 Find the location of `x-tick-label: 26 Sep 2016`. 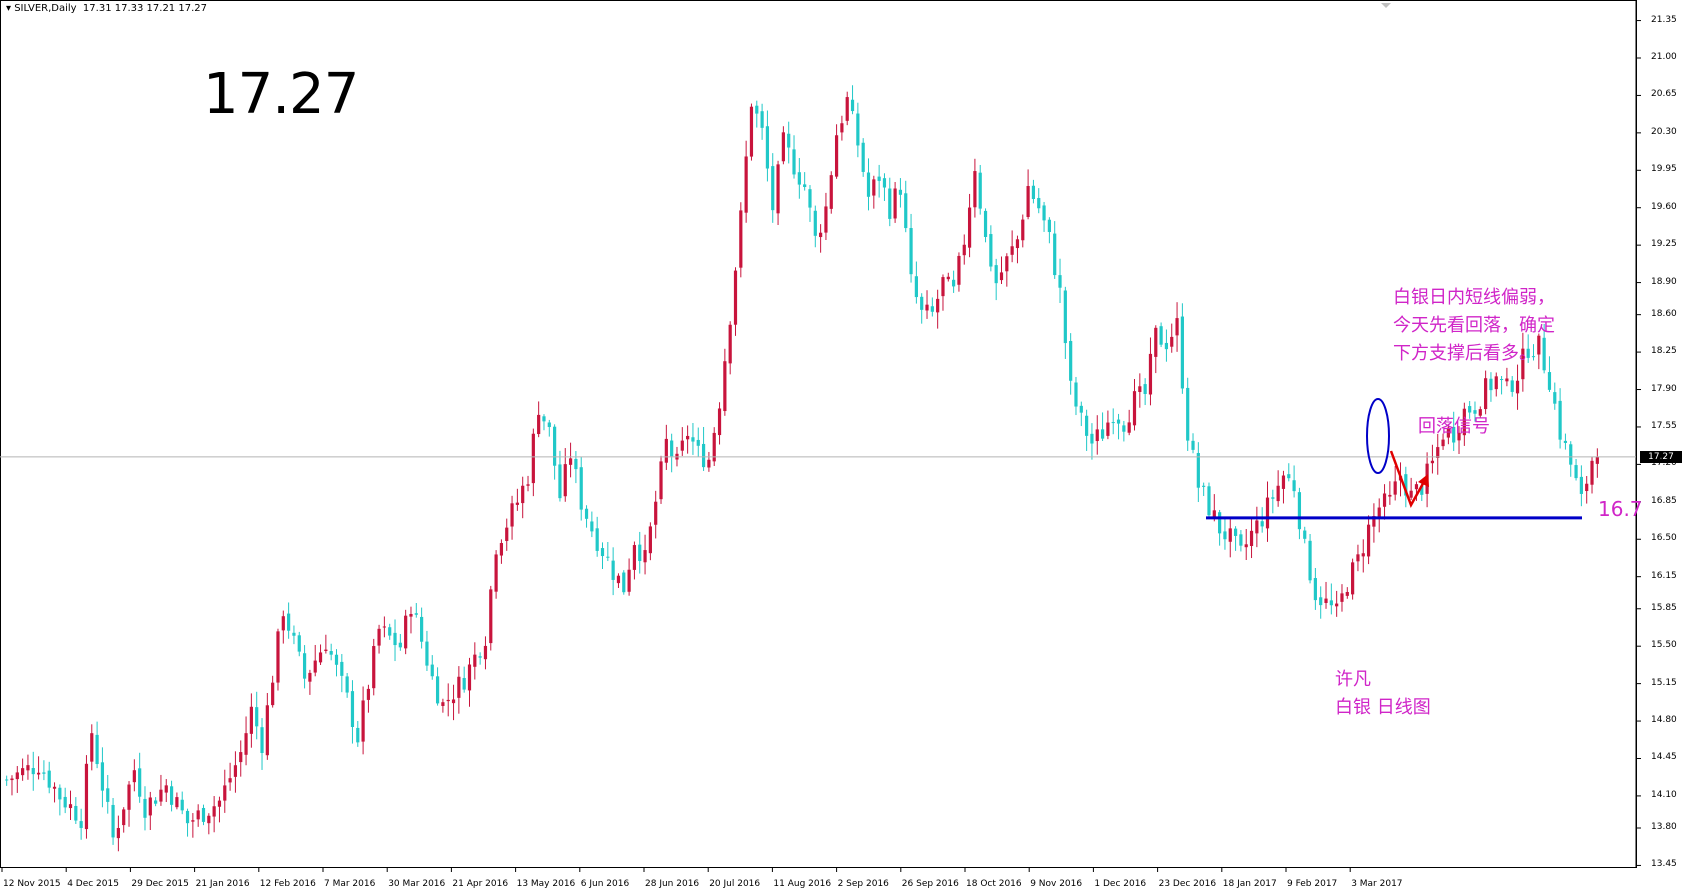

x-tick-label: 26 Sep 2016 is located at coordinates (930, 884).